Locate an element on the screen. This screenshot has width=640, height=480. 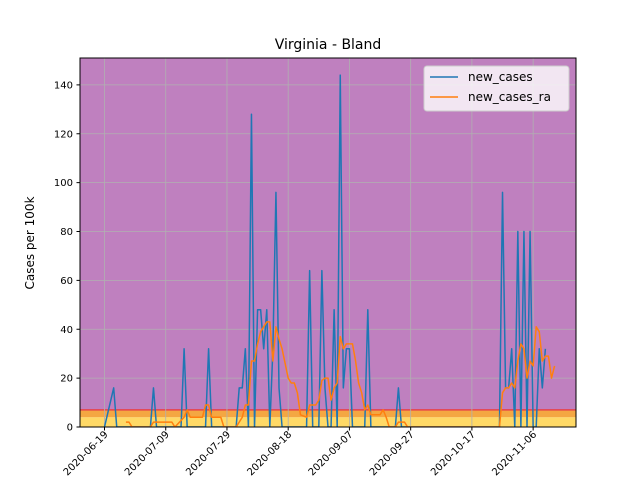
x-tick-label: 2020-07-29 is located at coordinates (208, 453).